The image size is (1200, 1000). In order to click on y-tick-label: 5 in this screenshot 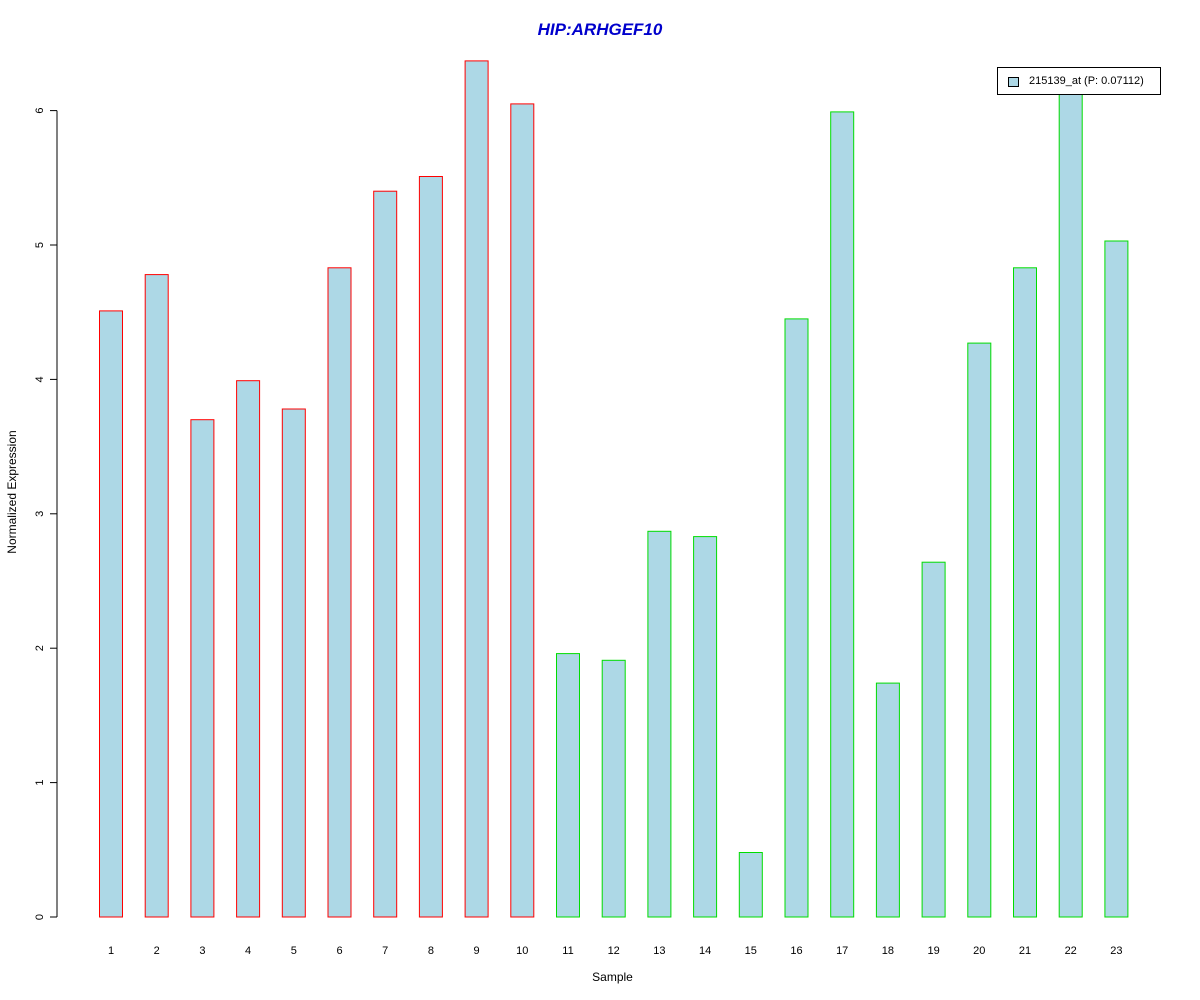, I will do `click(40, 245)`.